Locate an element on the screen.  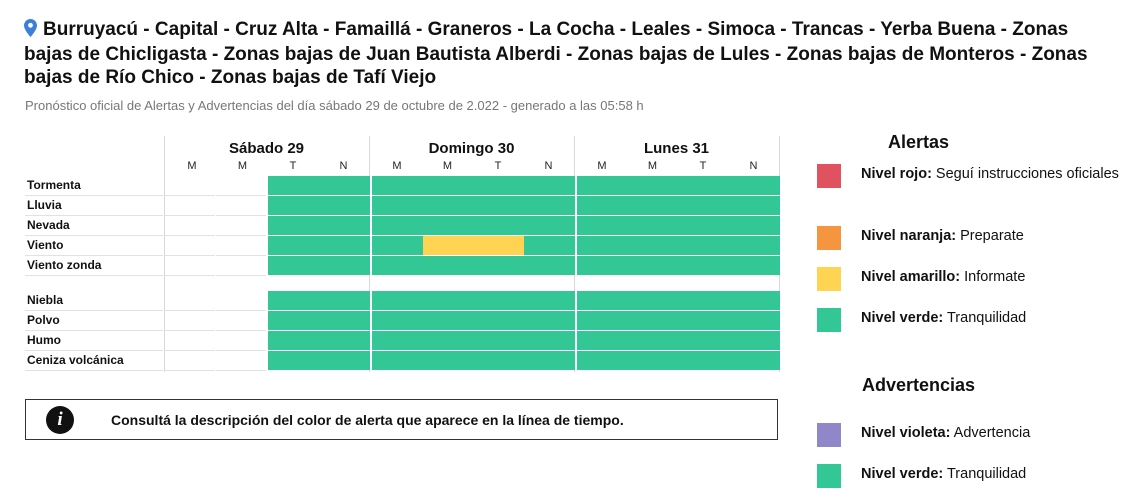
legend-item: Nivel naranja: Preparate is located at coordinates (991, 236).